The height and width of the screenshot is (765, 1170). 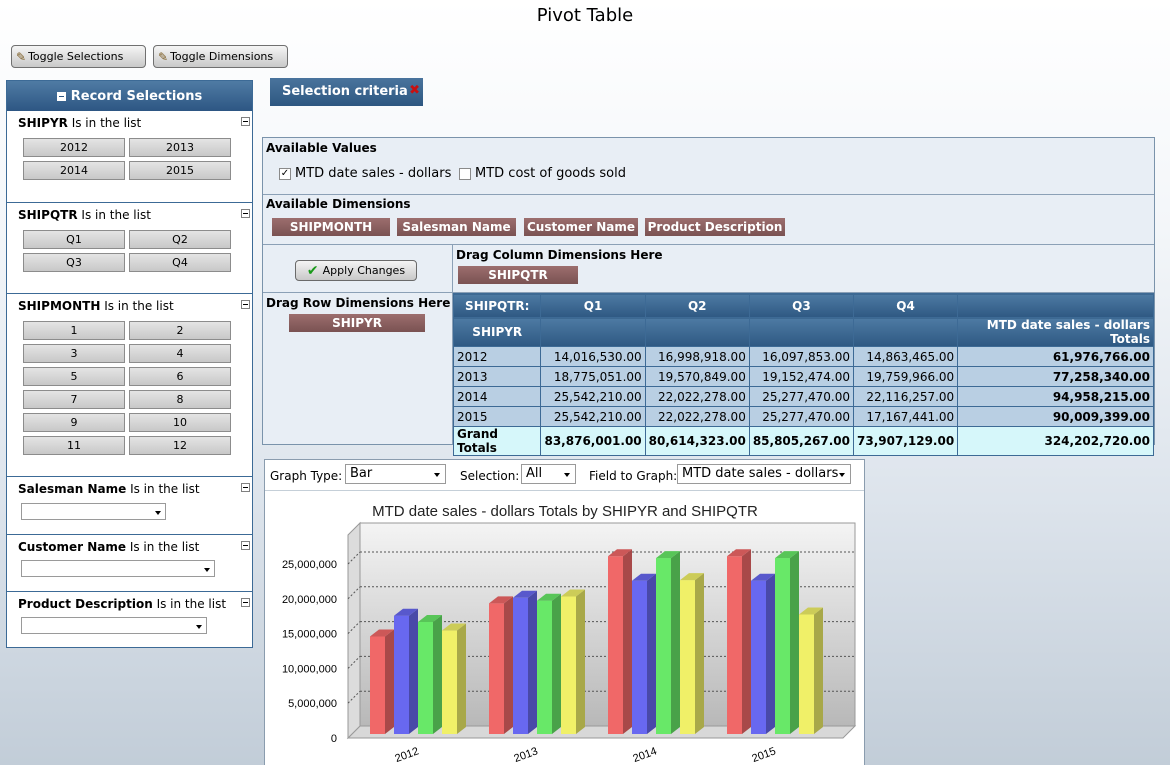 What do you see at coordinates (118, 568) in the screenshot?
I see `customer-dropdown` at bounding box center [118, 568].